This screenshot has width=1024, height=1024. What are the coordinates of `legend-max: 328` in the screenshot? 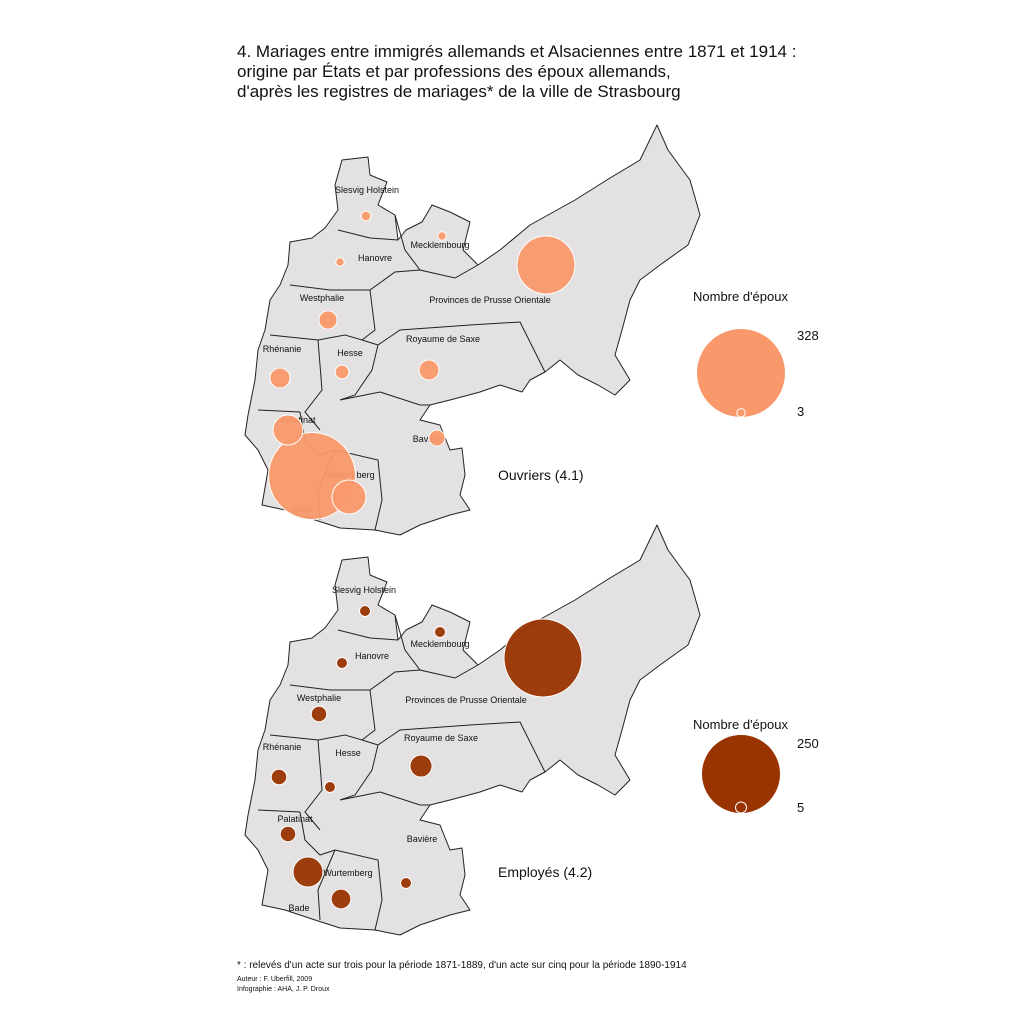 It's located at (808, 335).